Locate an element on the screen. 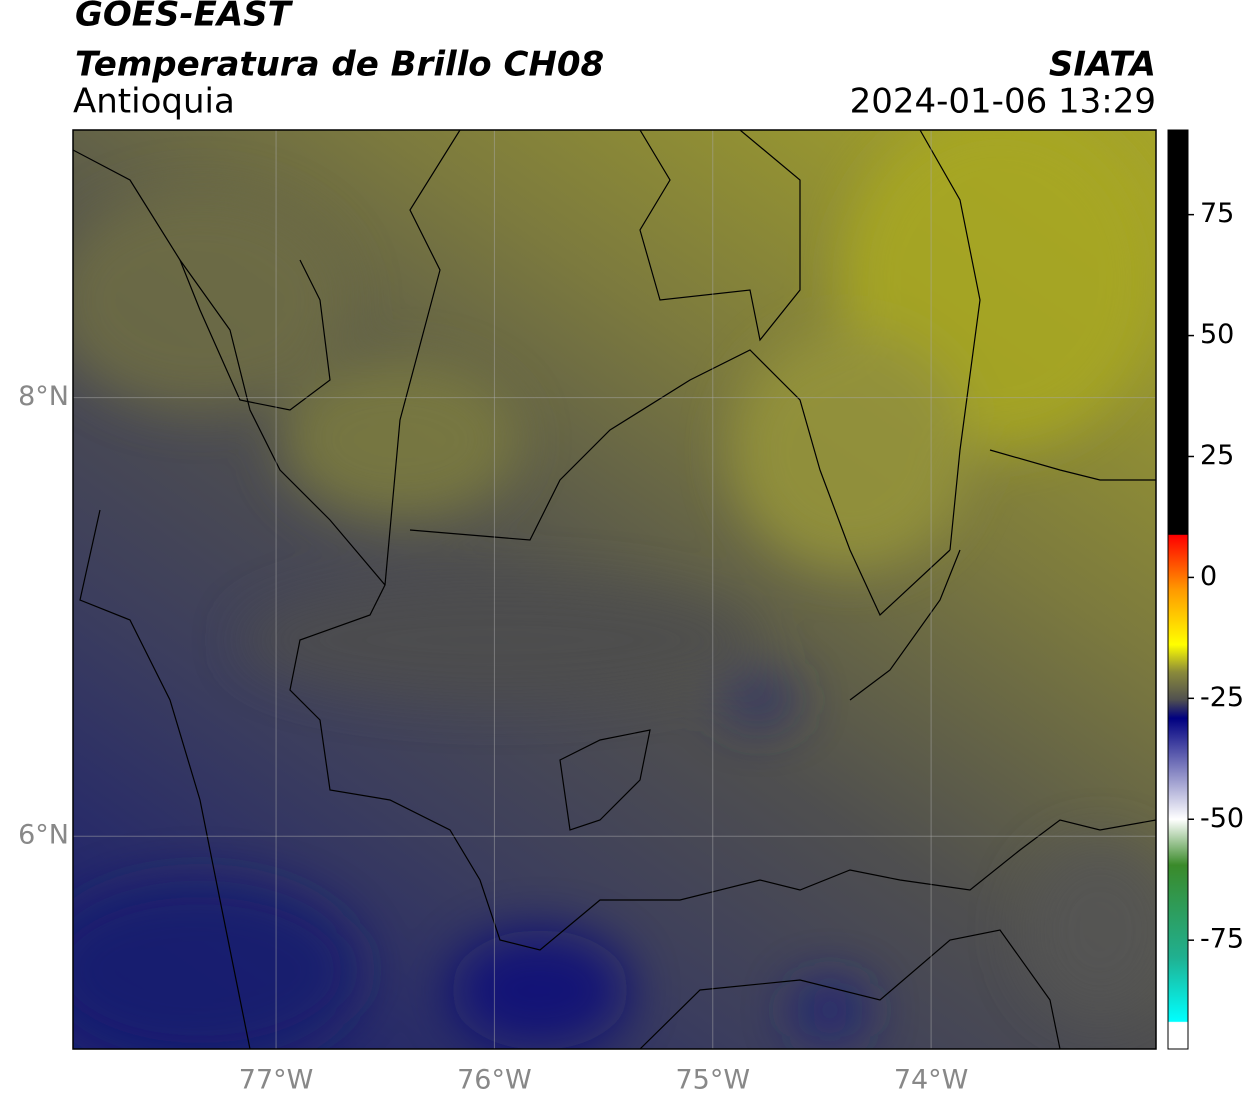 The width and height of the screenshot is (1252, 1103). colorbar-tick-label: -75 is located at coordinates (1222, 939).